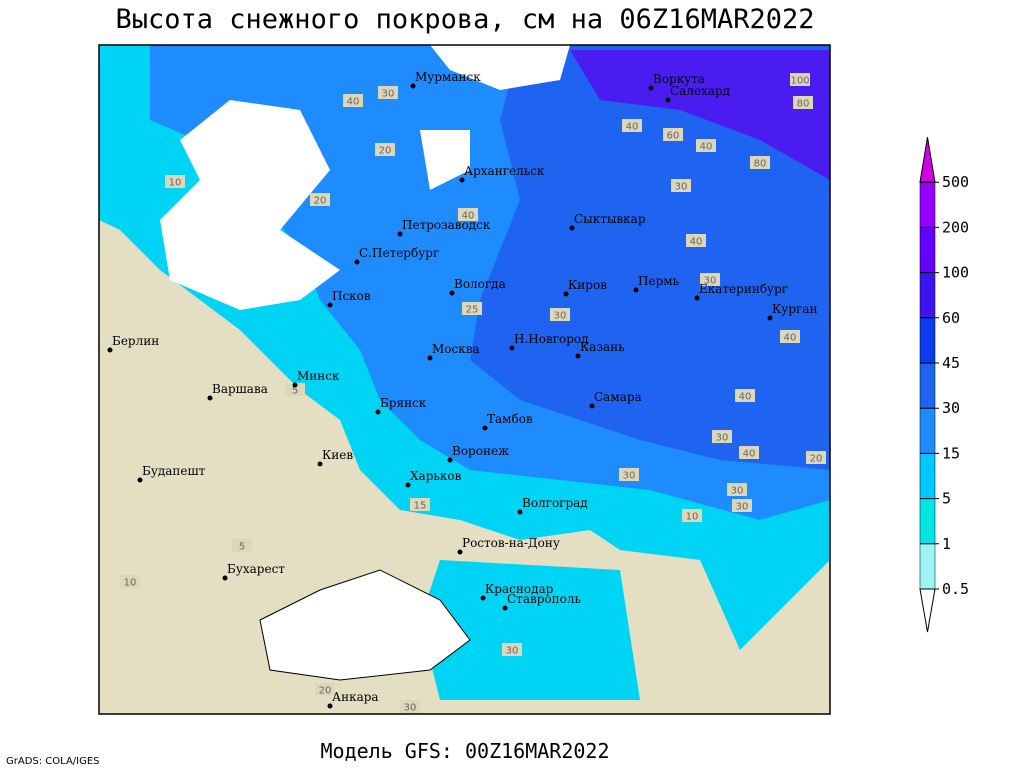 The width and height of the screenshot is (1024, 768). Describe the element at coordinates (480, 284) in the screenshot. I see `city-label: Вологда` at that location.